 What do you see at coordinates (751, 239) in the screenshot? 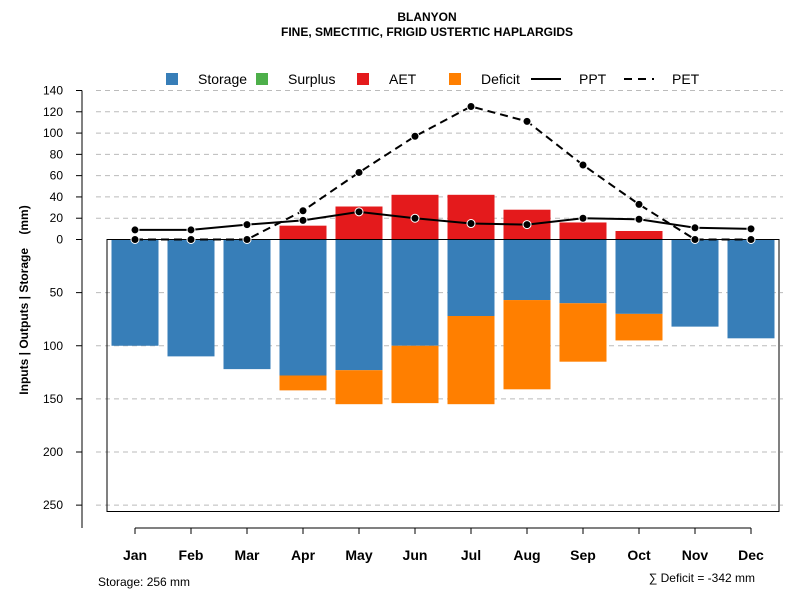
I see `pet-point-dec` at bounding box center [751, 239].